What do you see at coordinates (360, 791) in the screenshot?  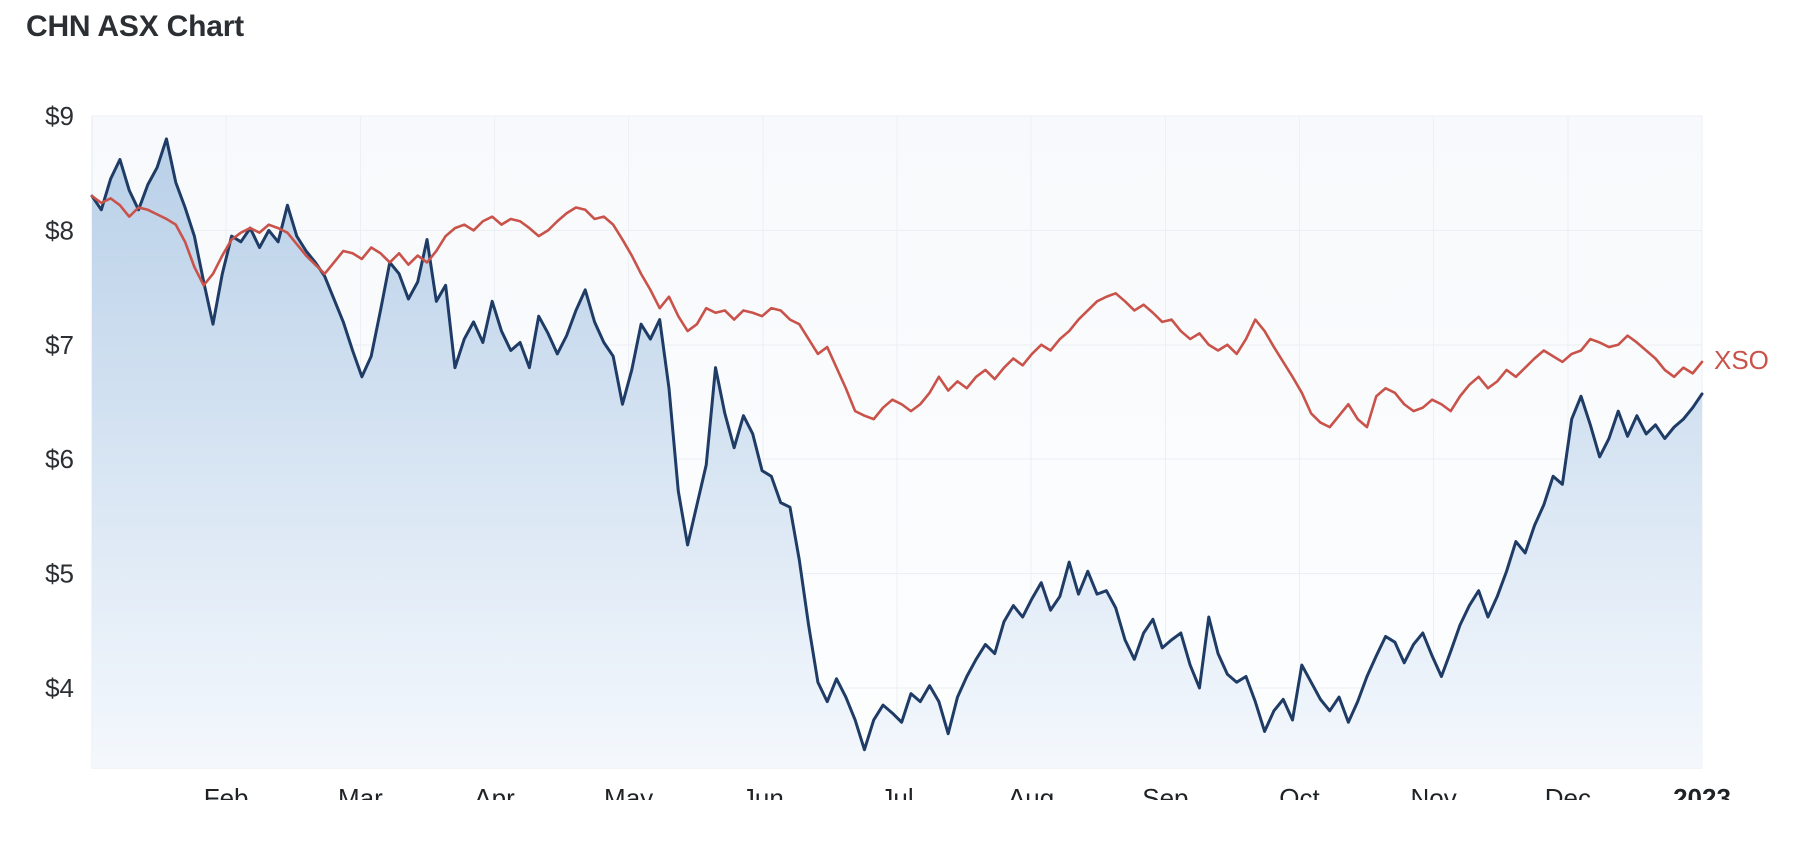 I see `x-axis-tick-label: Mar` at bounding box center [360, 791].